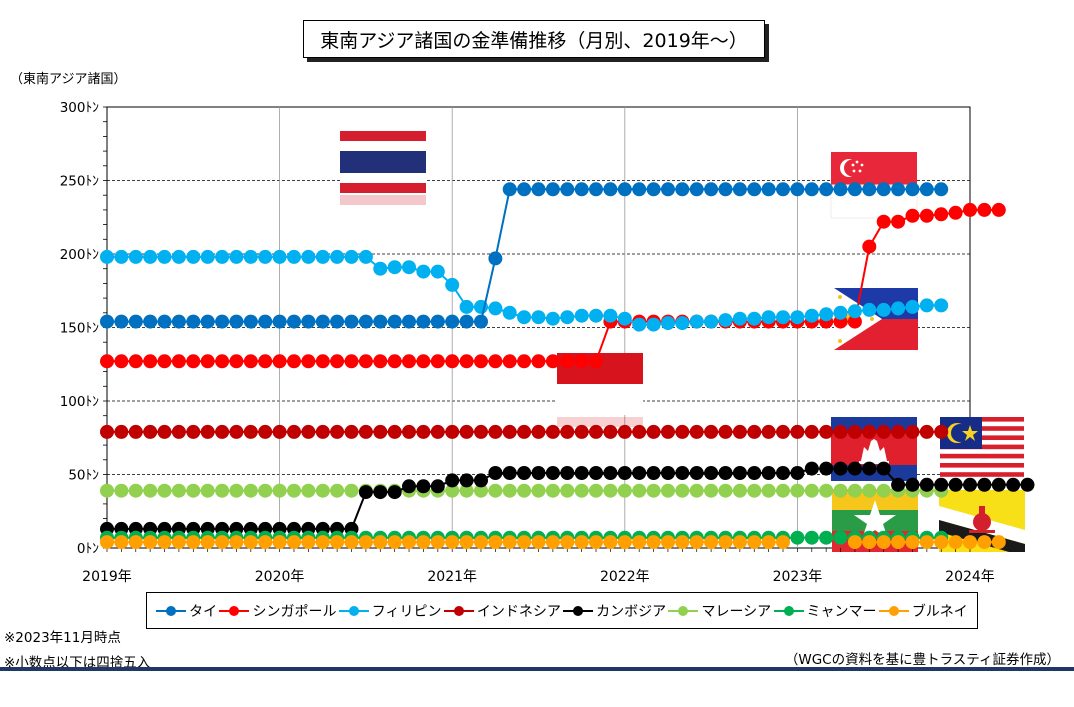  Describe the element at coordinates (80, 182) in the screenshot. I see `y-tick-label: 250ﾄﾝ` at that location.